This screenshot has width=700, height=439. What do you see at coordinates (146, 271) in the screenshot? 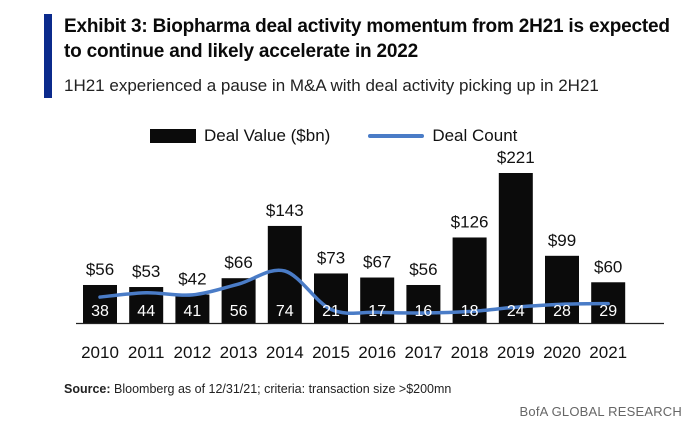
I see `bar-value-label-2011: $53` at bounding box center [146, 271].